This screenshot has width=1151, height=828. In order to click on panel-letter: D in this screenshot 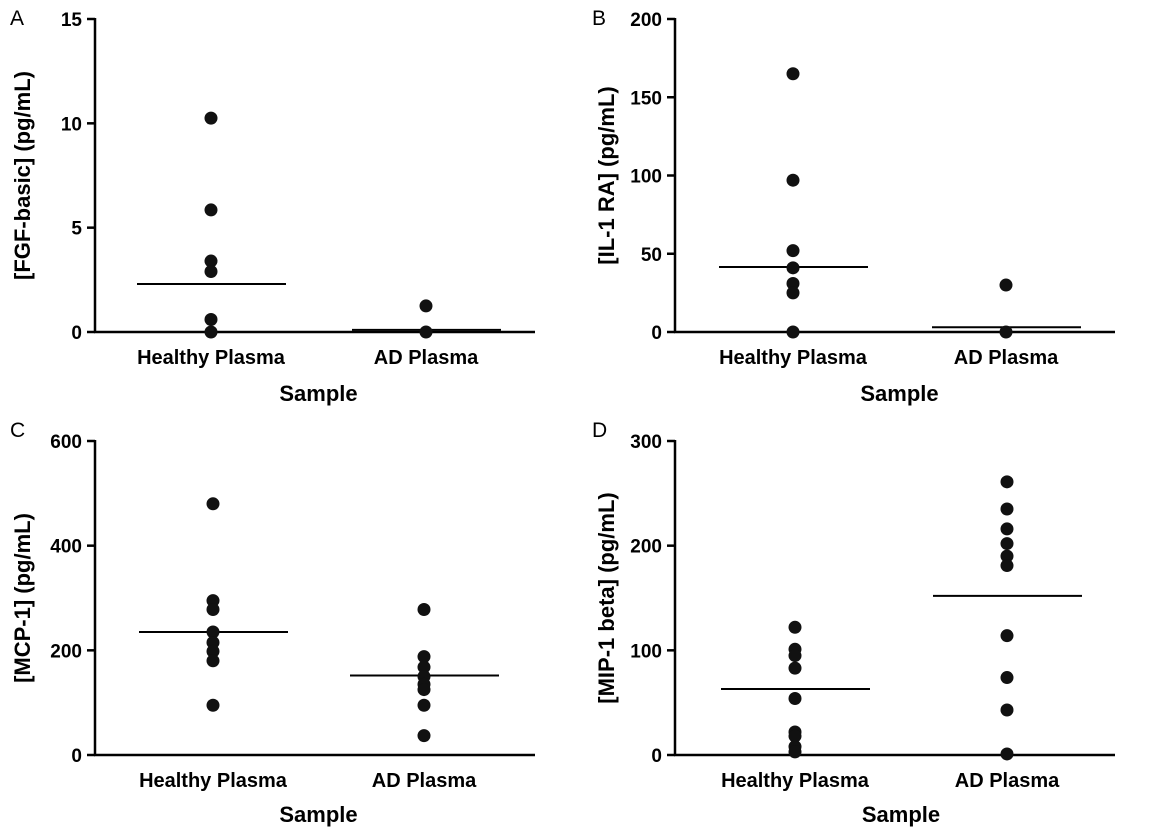, I will do `click(599, 430)`.